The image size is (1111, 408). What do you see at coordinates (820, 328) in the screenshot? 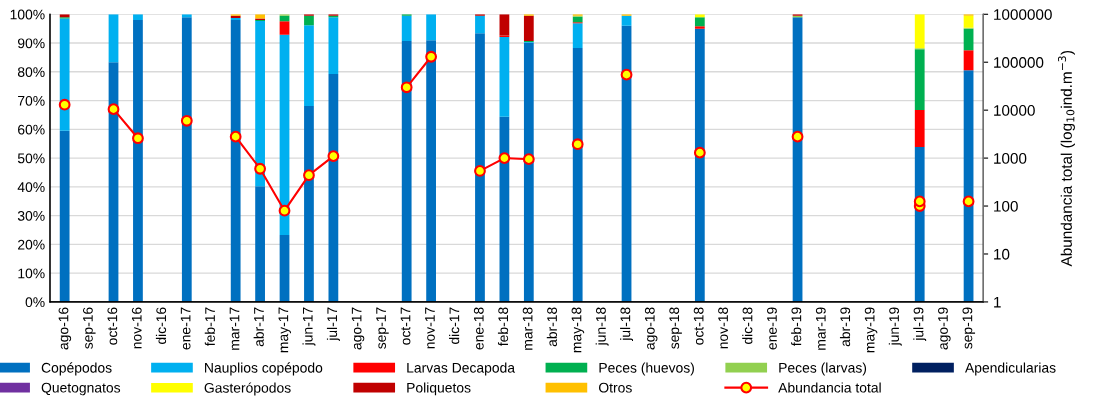
I see `x-tick-label: mar-19` at bounding box center [820, 328].